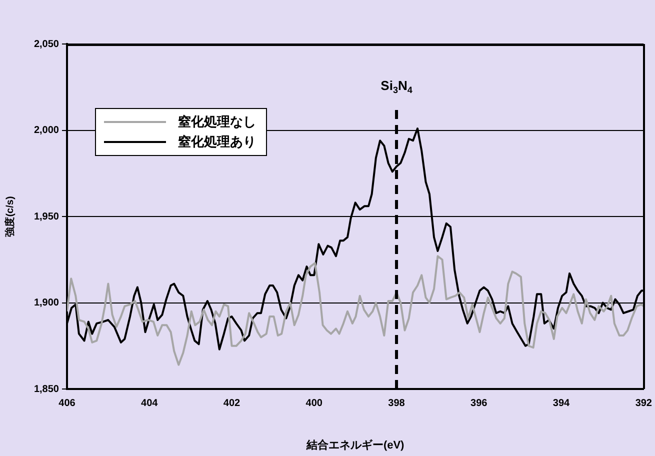 This screenshot has height=456, width=655. I want to click on legend-label: 窒化処理なし, so click(217, 122).